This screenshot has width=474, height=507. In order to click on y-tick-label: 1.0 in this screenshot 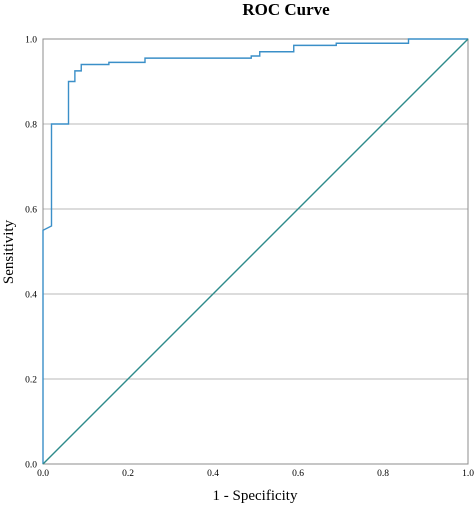, I will do `click(31, 41)`.